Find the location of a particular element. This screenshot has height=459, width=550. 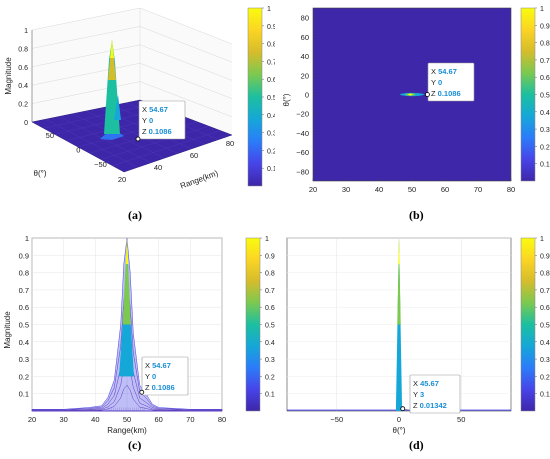

z-tick-label: 1 is located at coordinates (26, 31).